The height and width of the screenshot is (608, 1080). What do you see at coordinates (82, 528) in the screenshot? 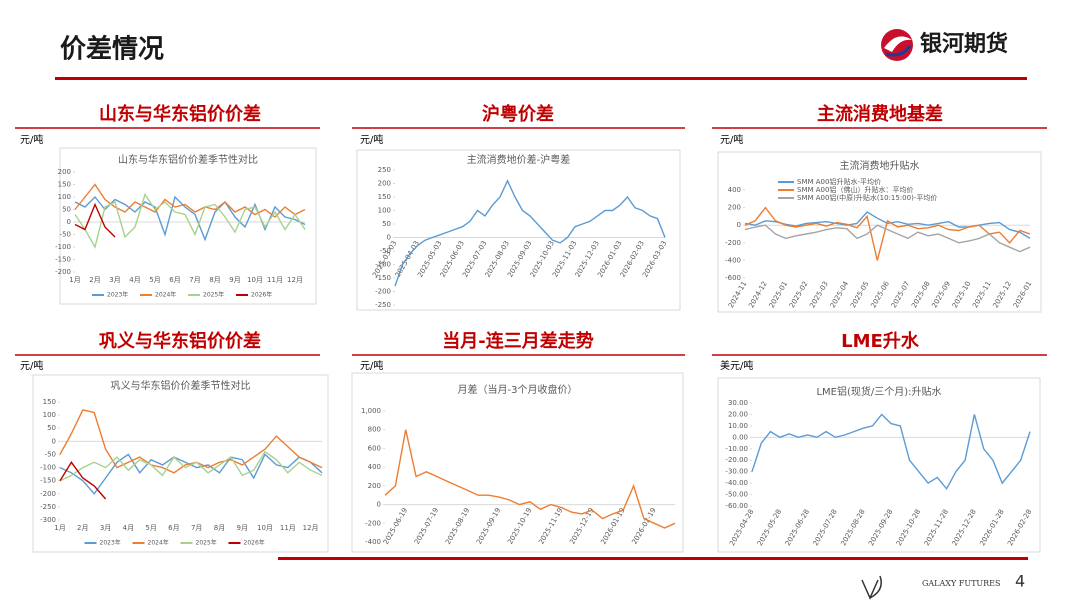
I see `x-tick-label: 2月` at bounding box center [82, 528].